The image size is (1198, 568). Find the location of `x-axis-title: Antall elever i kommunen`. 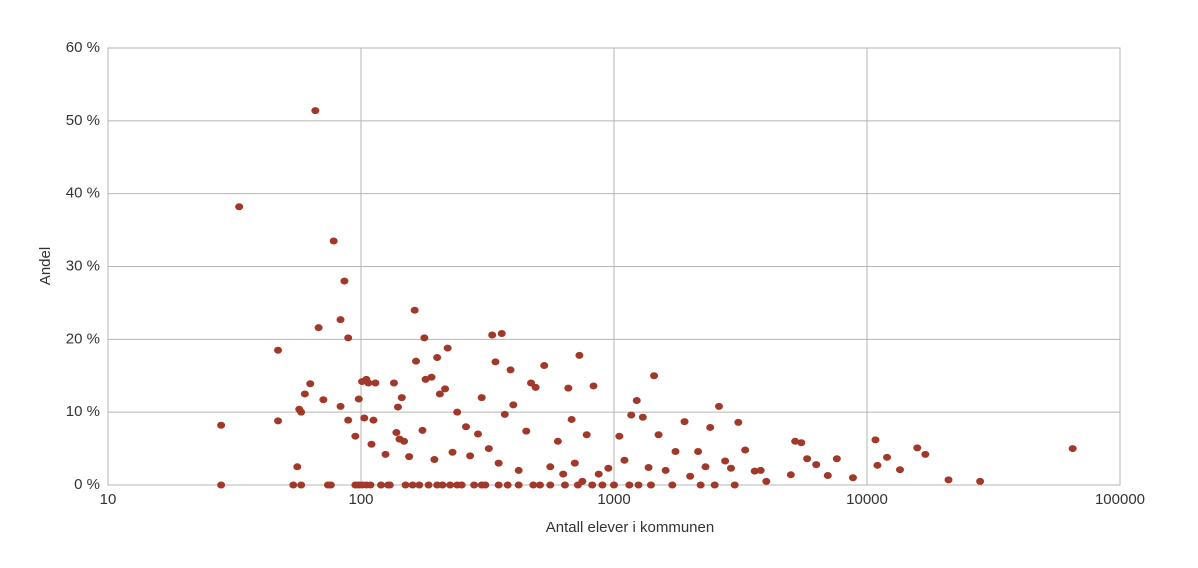

x-axis-title: Antall elever i kommunen is located at coordinates (630, 527).